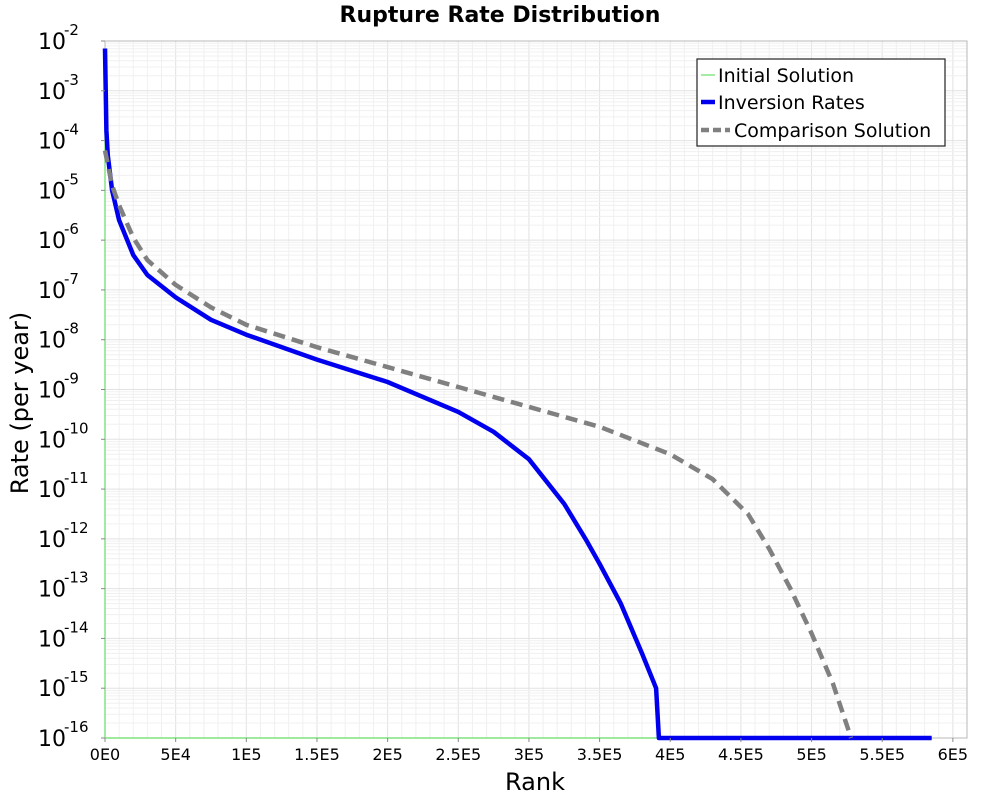 The width and height of the screenshot is (1000, 800). What do you see at coordinates (500, 15) in the screenshot?
I see `chart-title: Rupture Rate Distribution` at bounding box center [500, 15].